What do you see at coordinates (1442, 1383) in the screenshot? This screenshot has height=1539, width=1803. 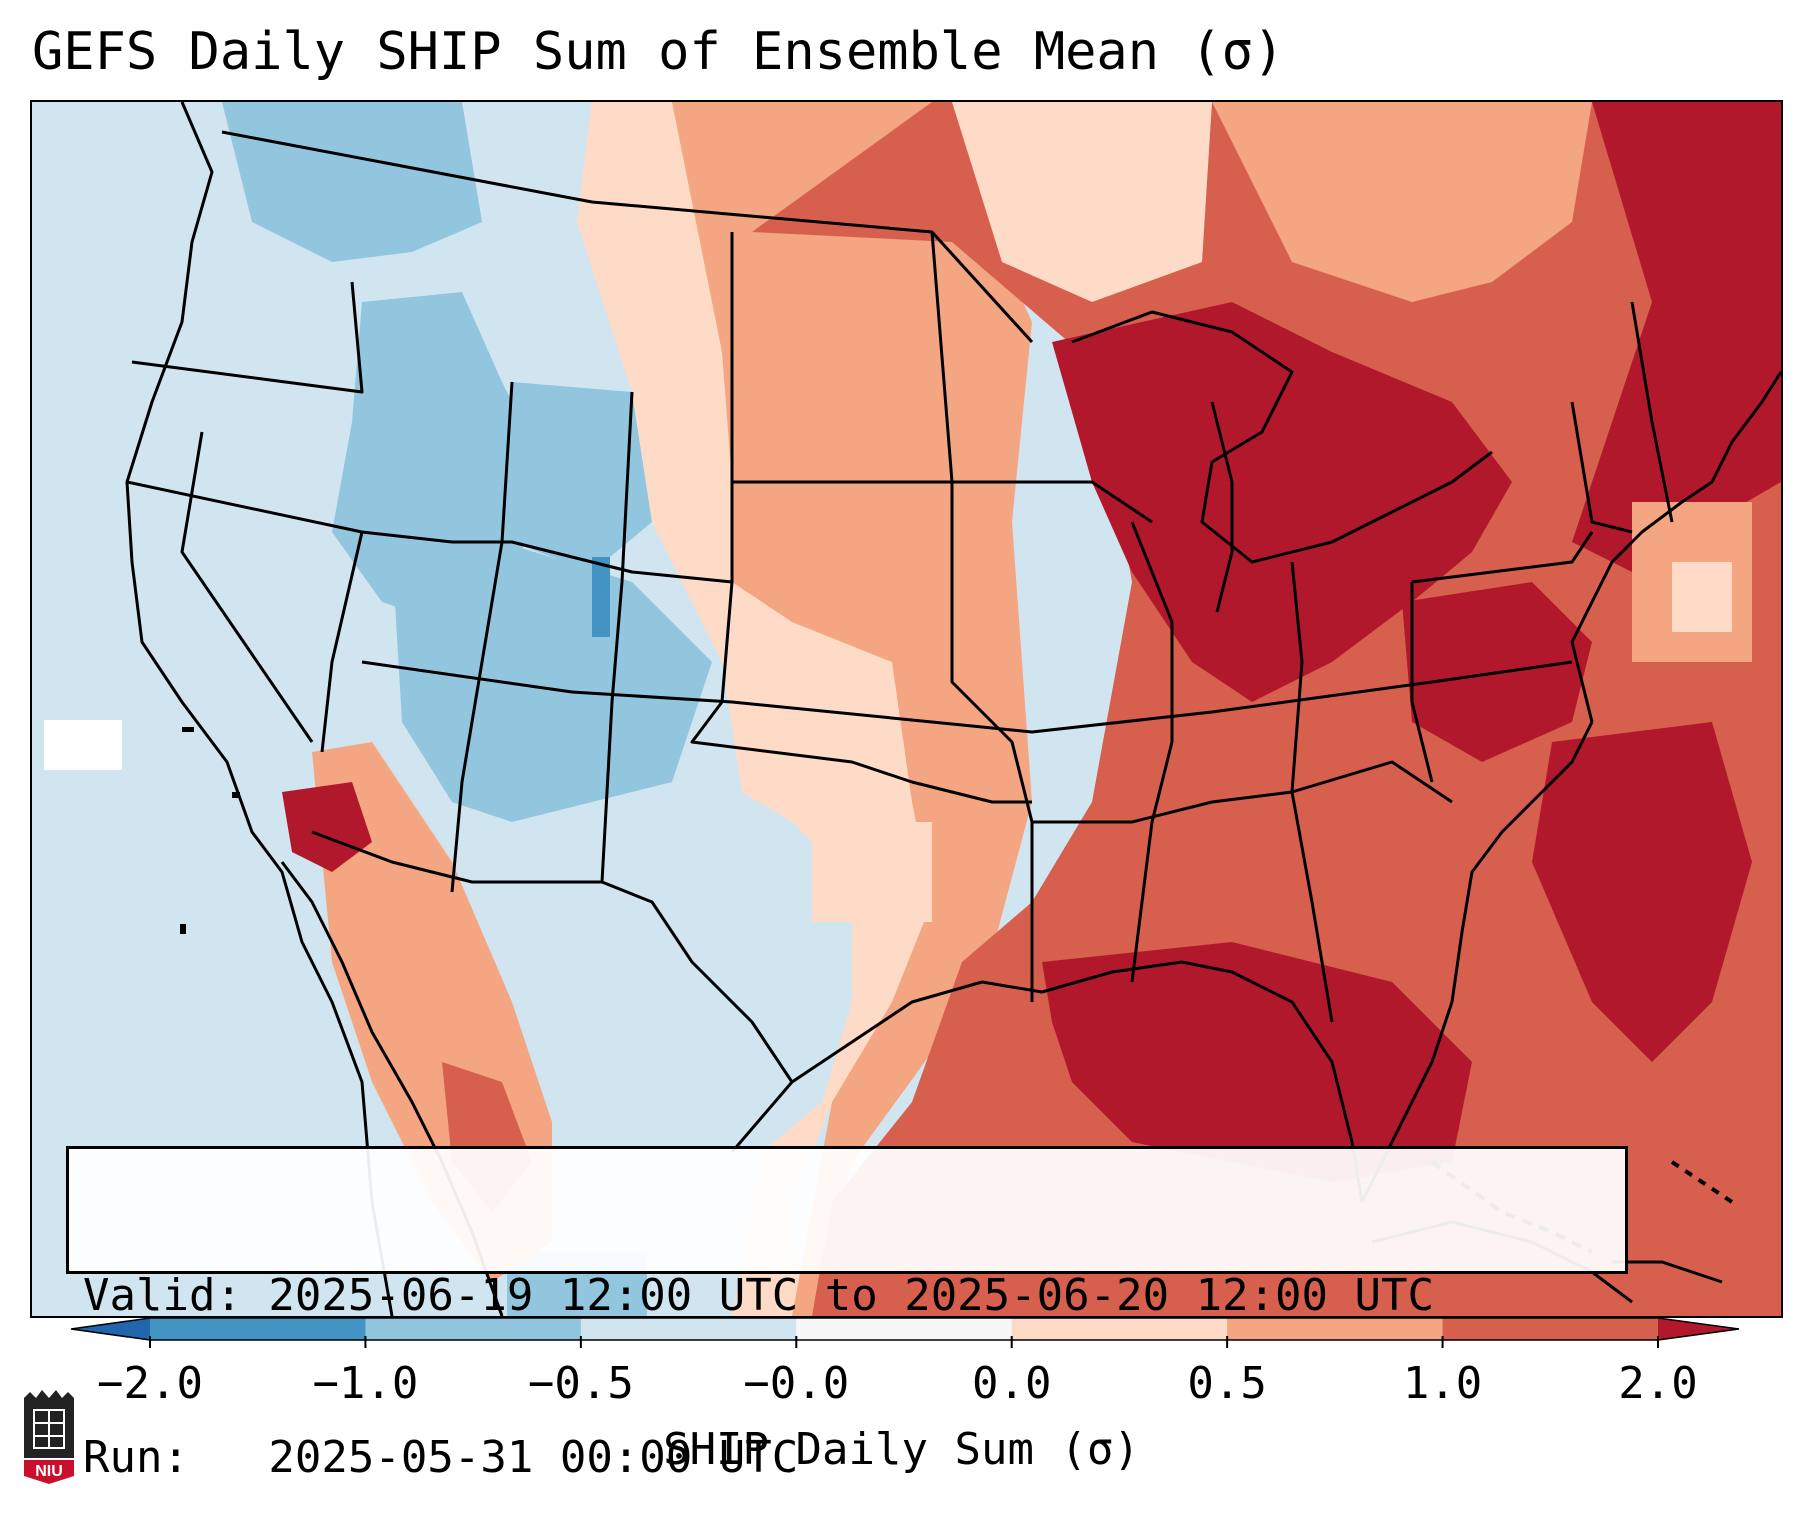 I see `colorbar-tick-label: 1.0` at bounding box center [1442, 1383].